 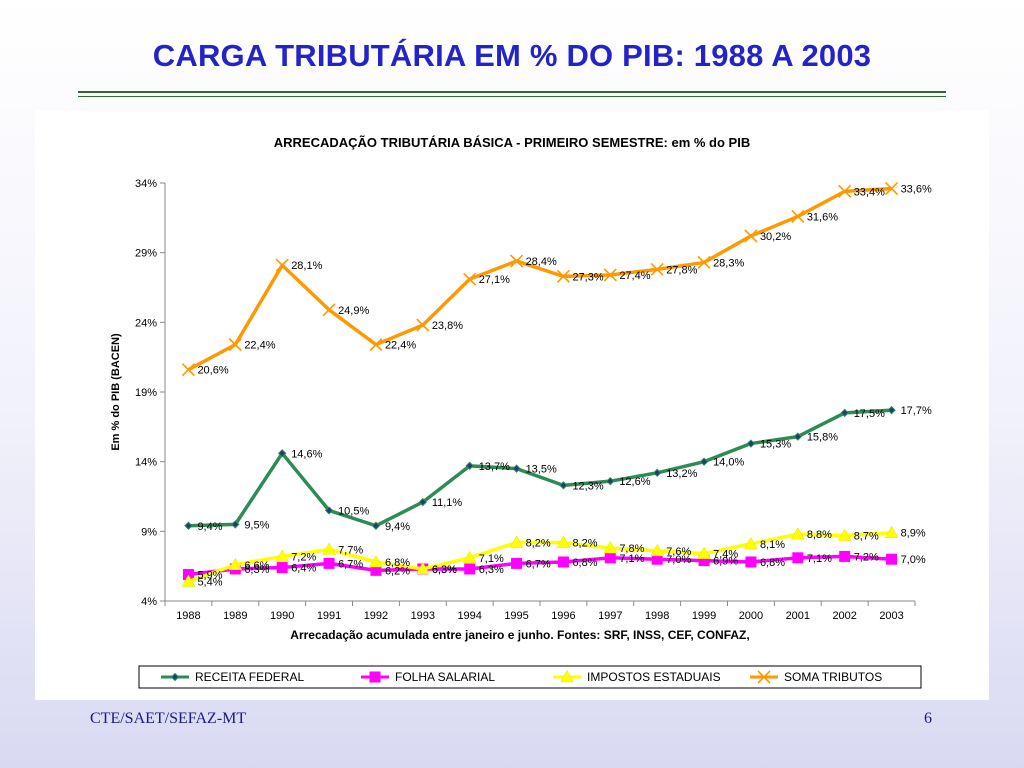 What do you see at coordinates (350, 550) in the screenshot?
I see `impostos-estaduais-data-label: 7,7%` at bounding box center [350, 550].